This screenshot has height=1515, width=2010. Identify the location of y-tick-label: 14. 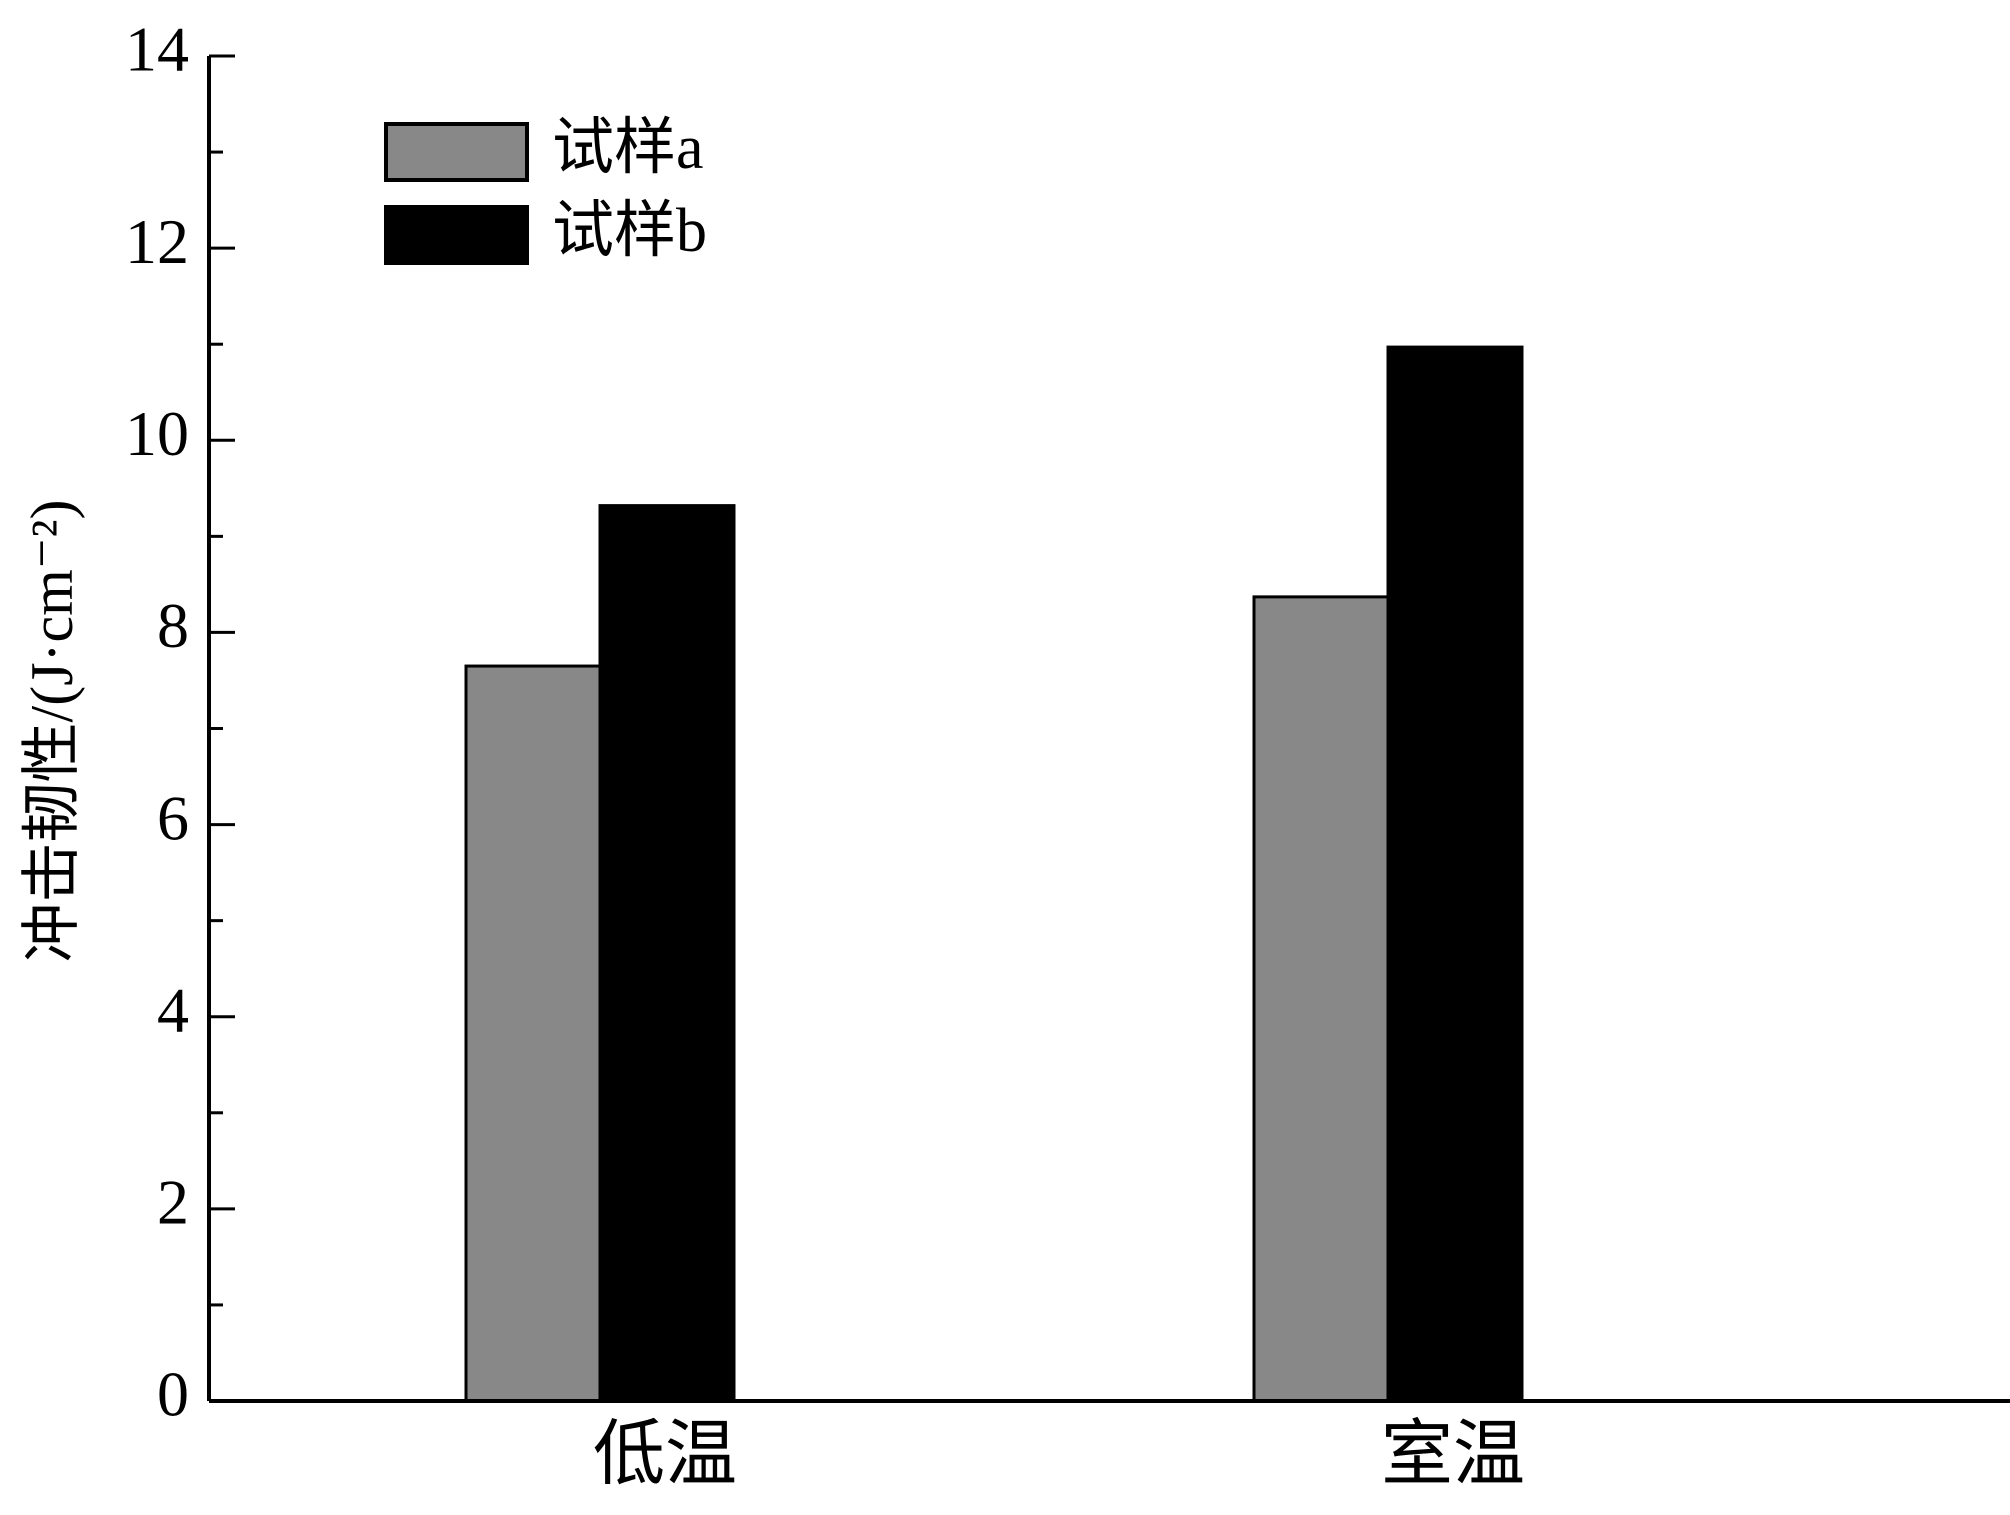
(157, 49).